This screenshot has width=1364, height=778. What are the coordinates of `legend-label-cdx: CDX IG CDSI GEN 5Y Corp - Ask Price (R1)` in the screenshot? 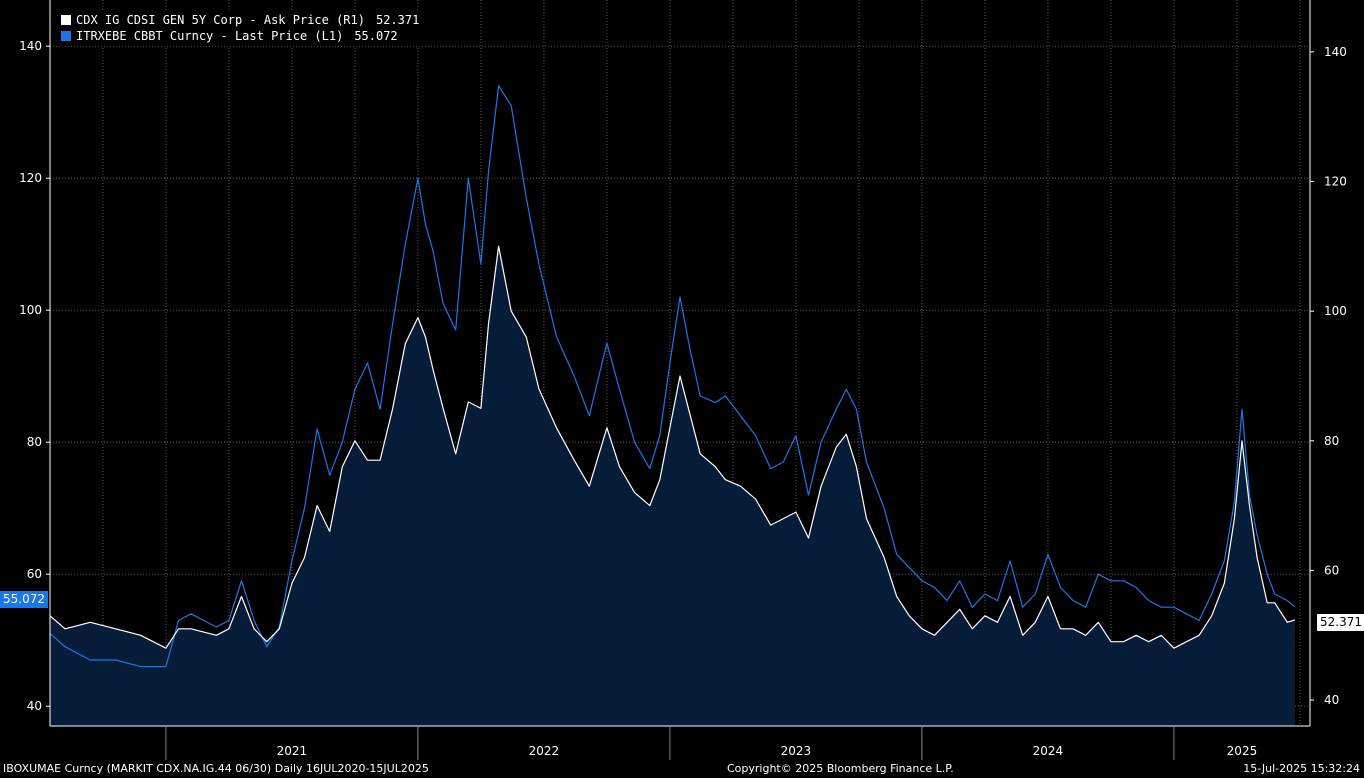 It's located at (220, 20).